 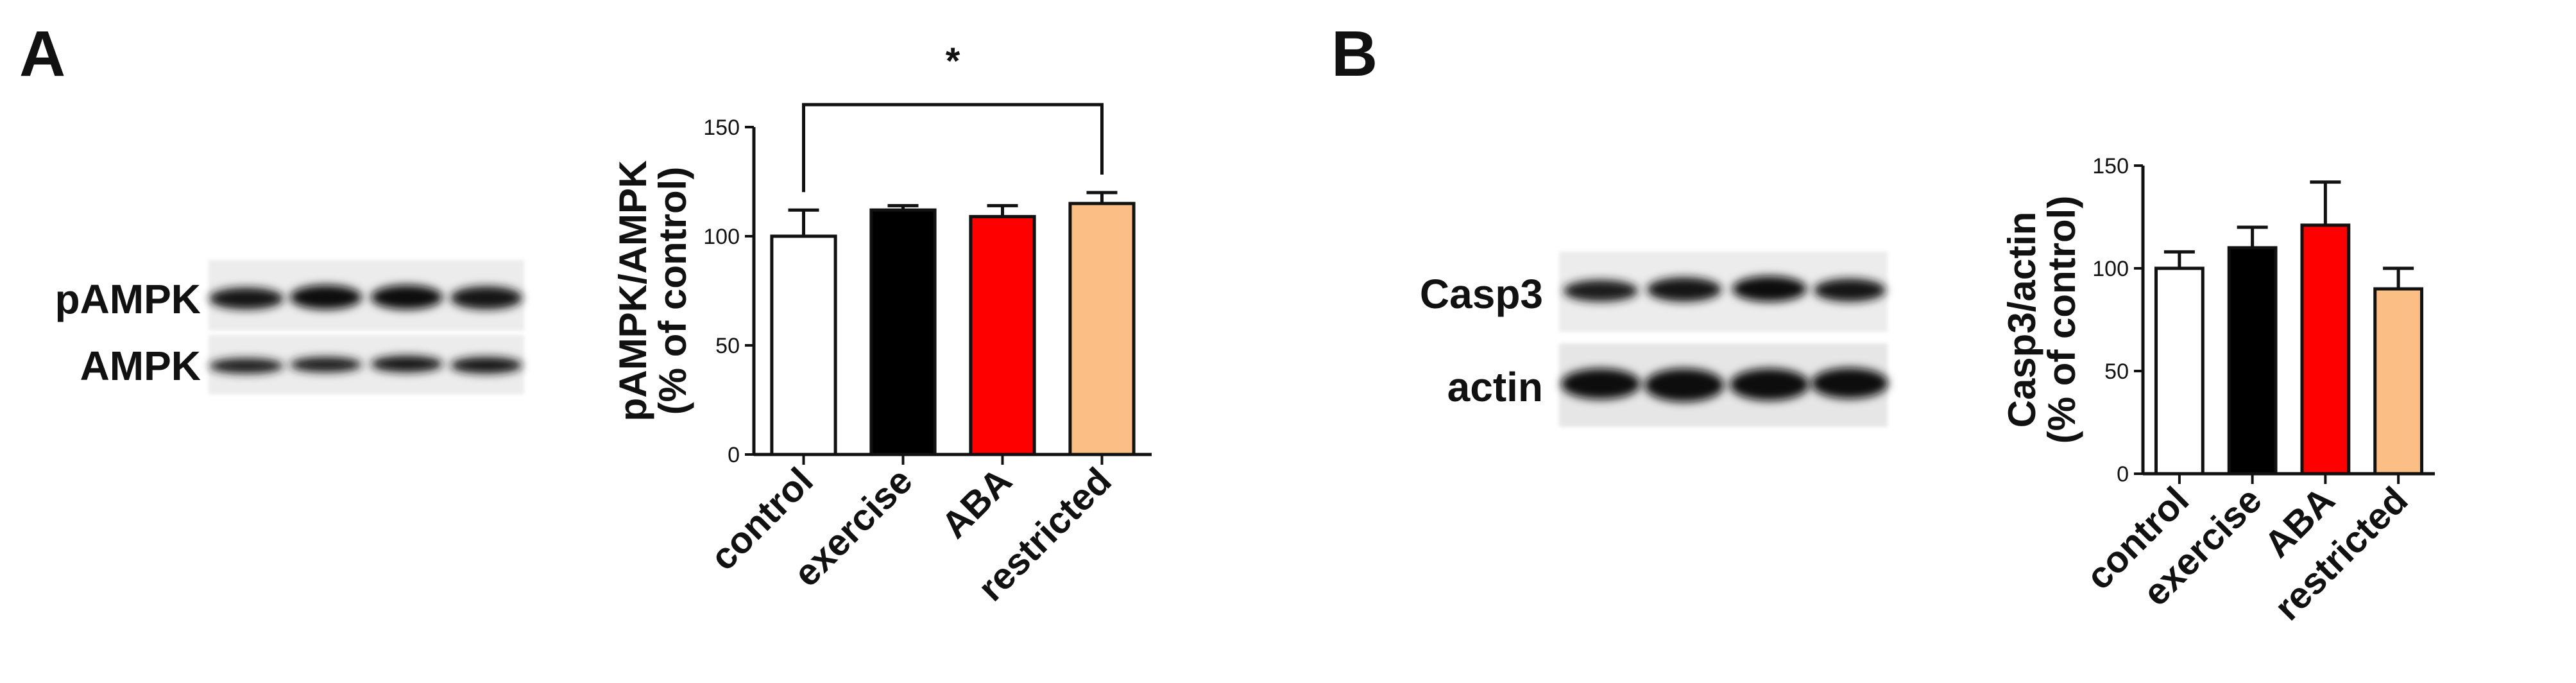 What do you see at coordinates (140, 366) in the screenshot?
I see `blot-label-ampk: AMPK` at bounding box center [140, 366].